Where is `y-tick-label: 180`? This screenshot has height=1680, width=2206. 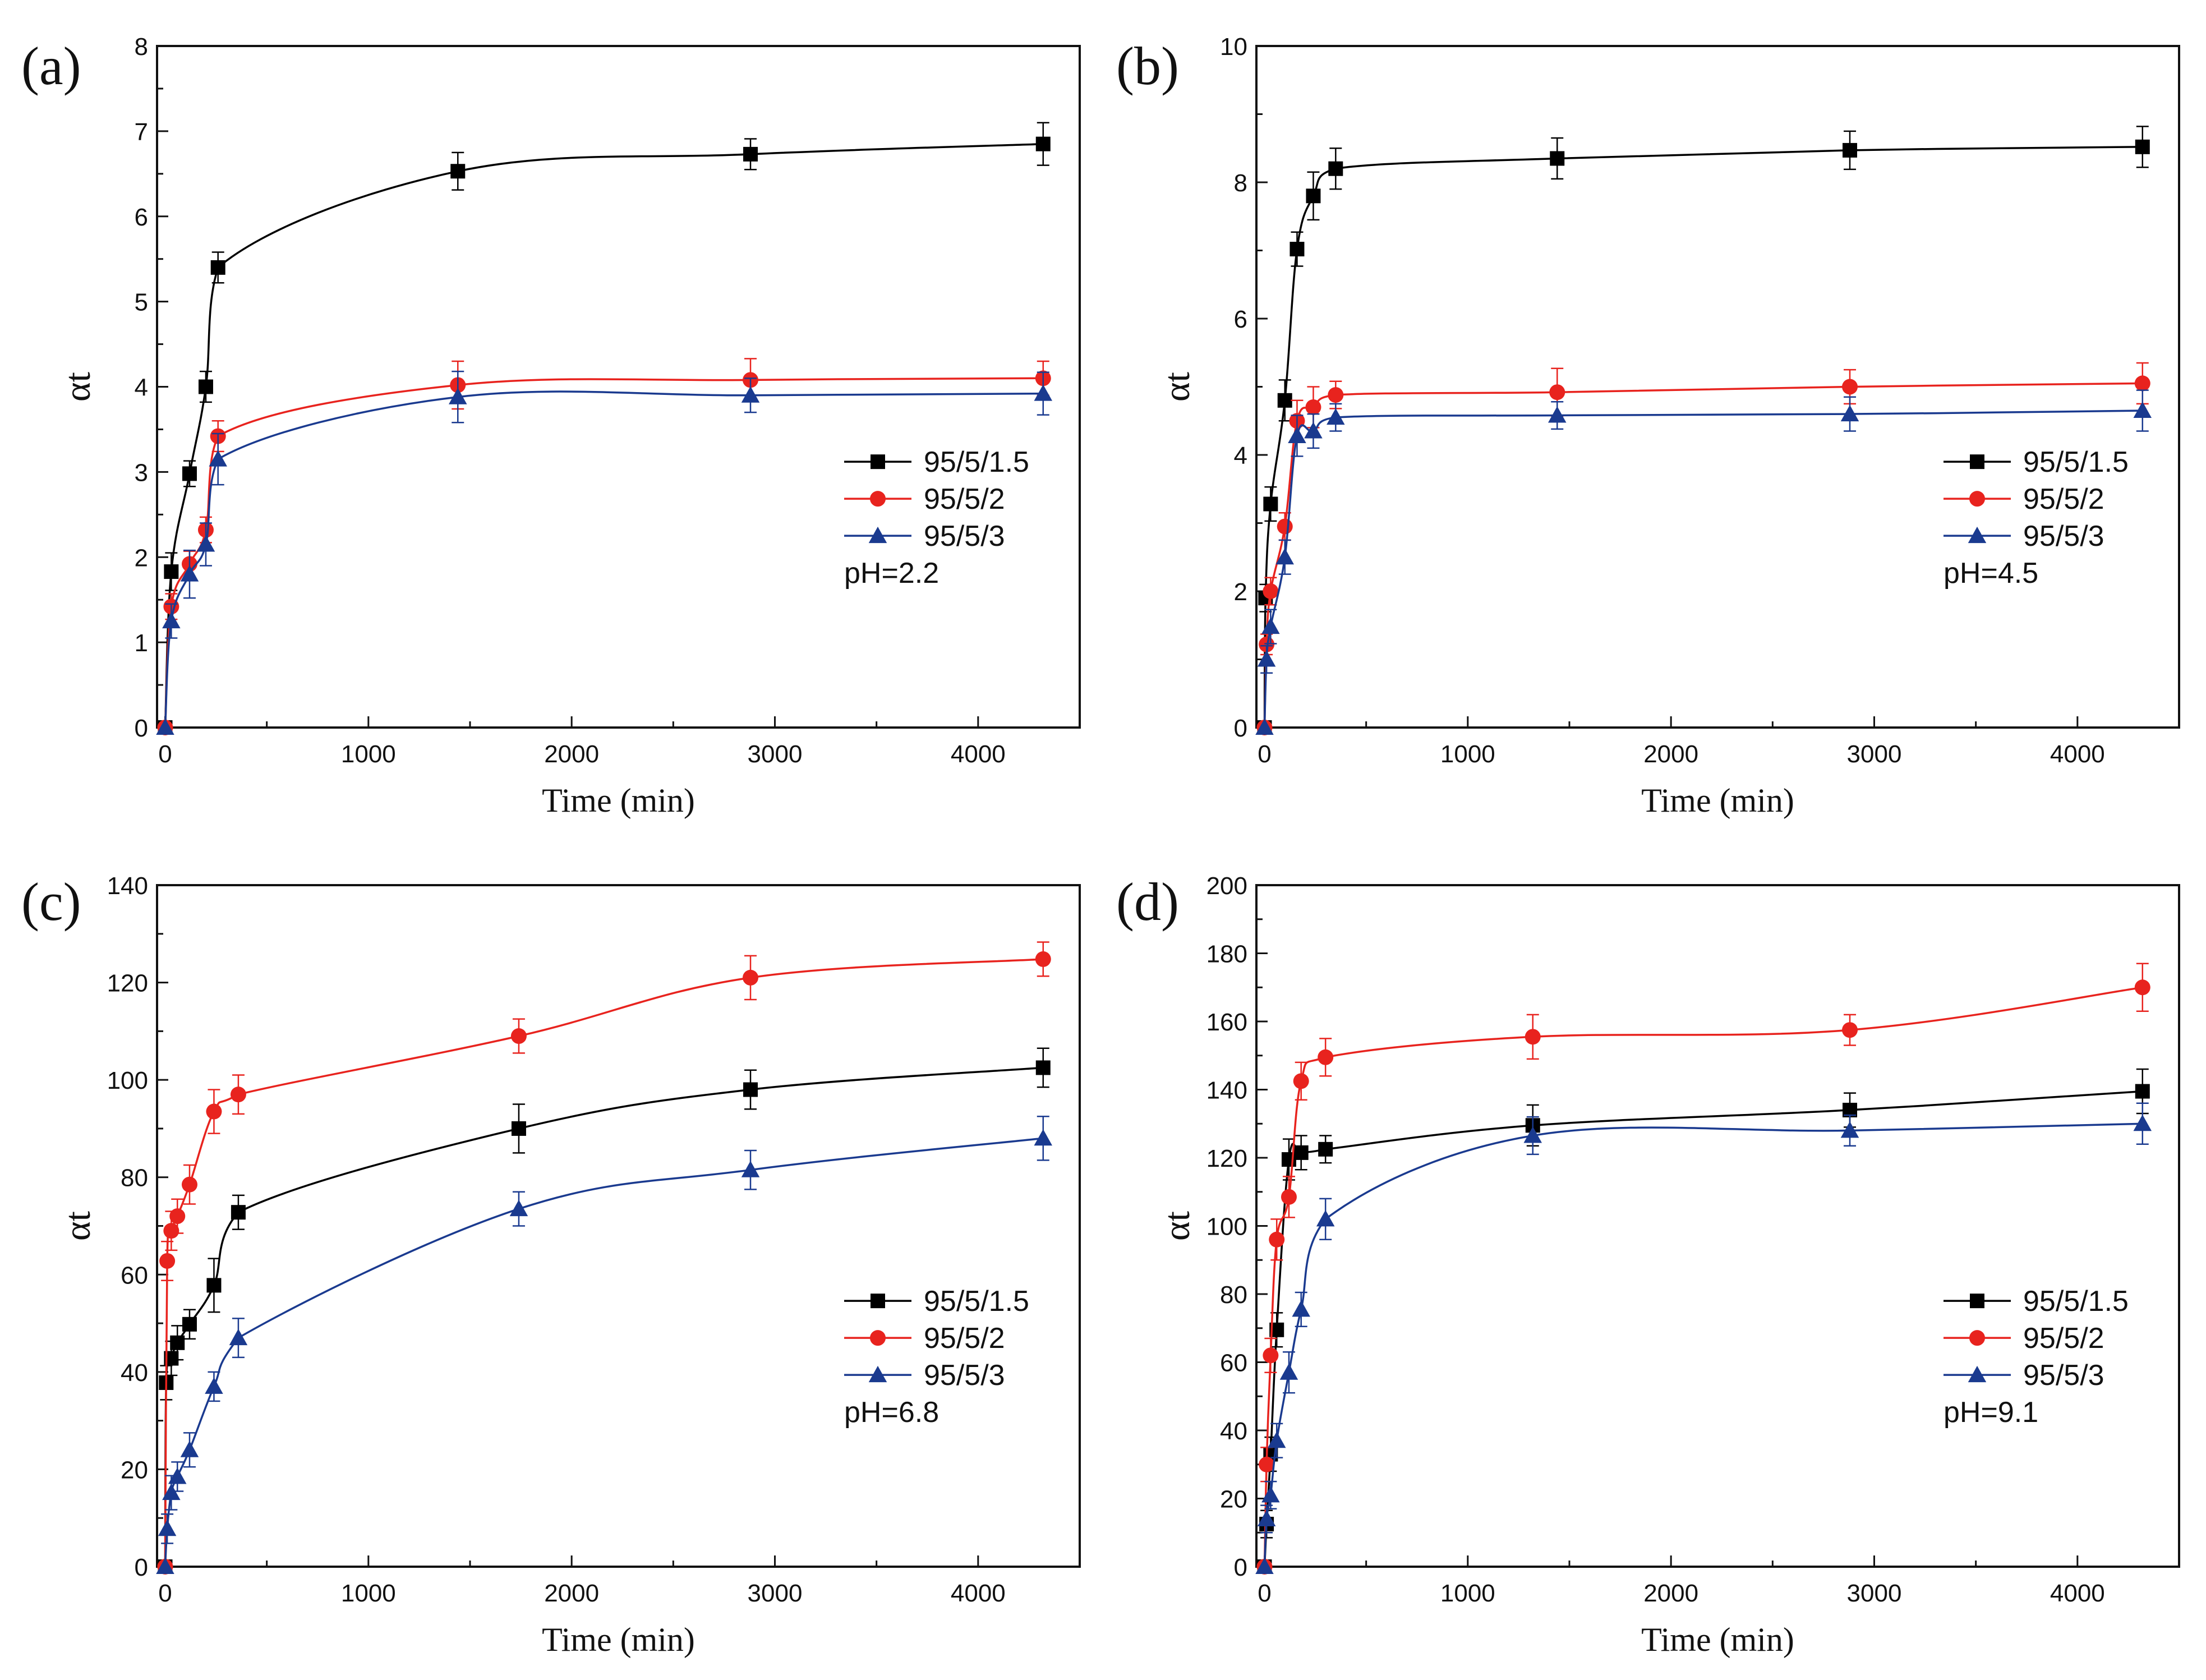 y-tick-label: 180 is located at coordinates (1226, 954).